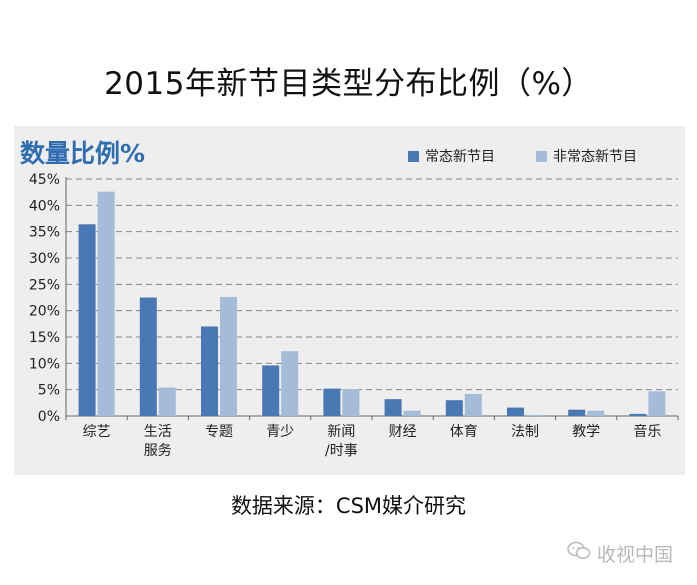 The width and height of the screenshot is (697, 585). Describe the element at coordinates (158, 451) in the screenshot. I see `x-tick-label: 服务` at that location.